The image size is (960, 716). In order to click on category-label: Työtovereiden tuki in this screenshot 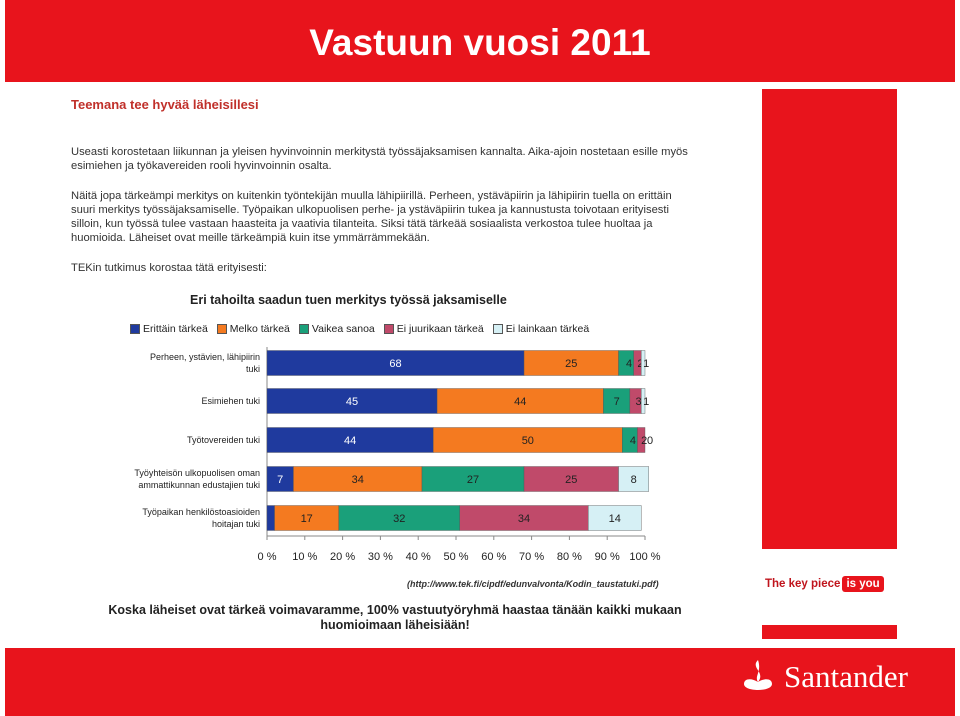, I will do `click(223, 440)`.